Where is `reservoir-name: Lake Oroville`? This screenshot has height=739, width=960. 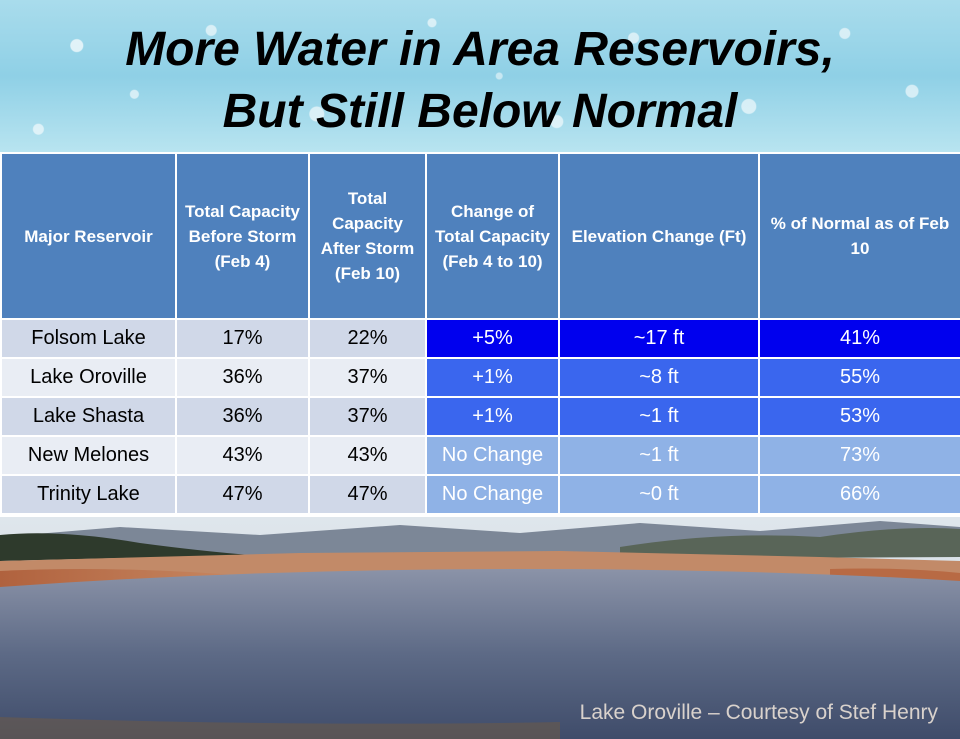
reservoir-name: Lake Oroville is located at coordinates (88, 377).